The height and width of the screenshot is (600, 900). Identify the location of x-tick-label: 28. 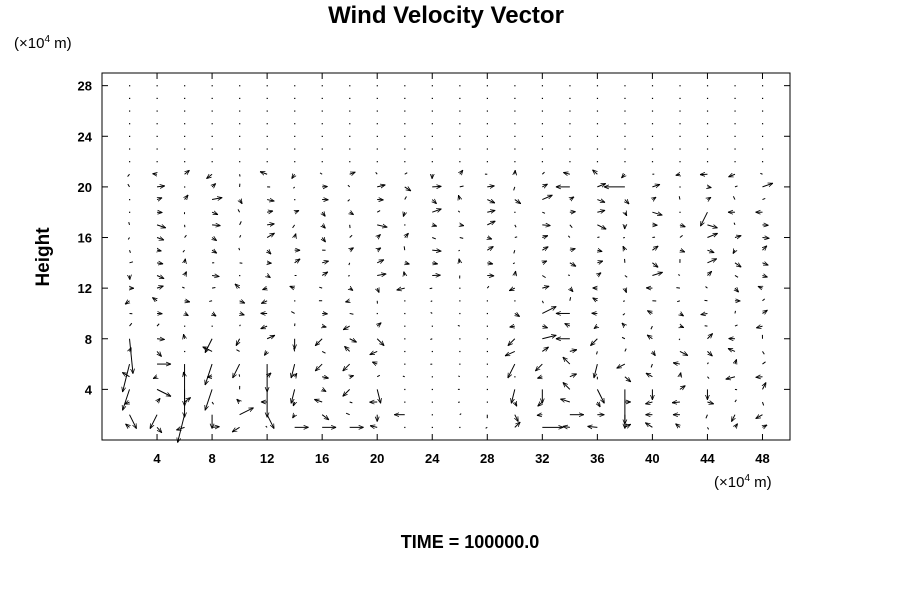
(487, 458).